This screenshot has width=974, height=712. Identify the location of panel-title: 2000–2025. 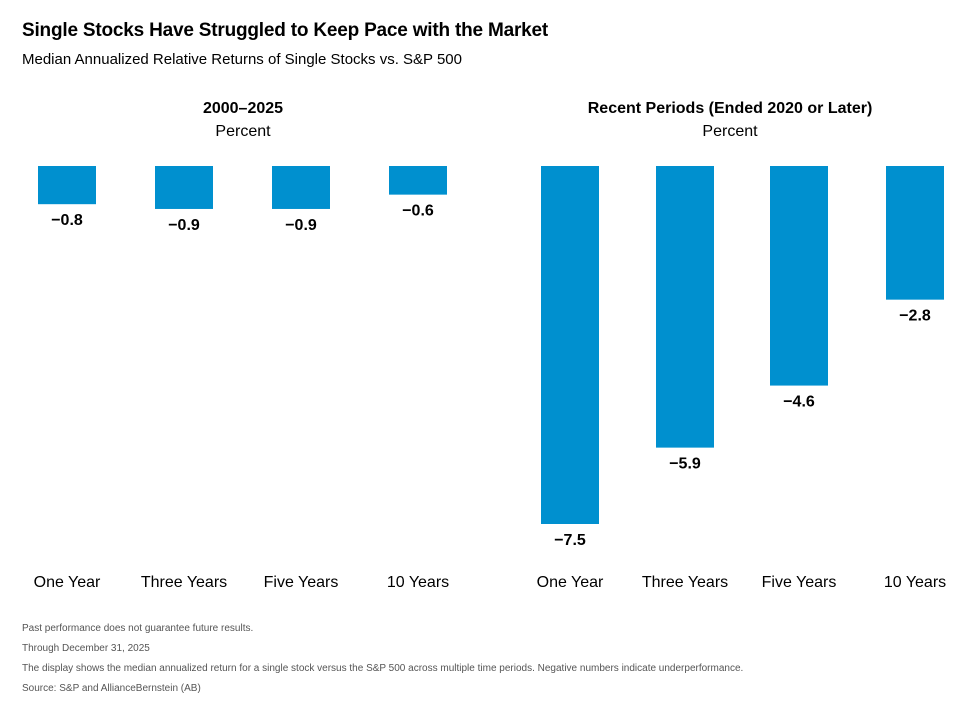
(243, 108).